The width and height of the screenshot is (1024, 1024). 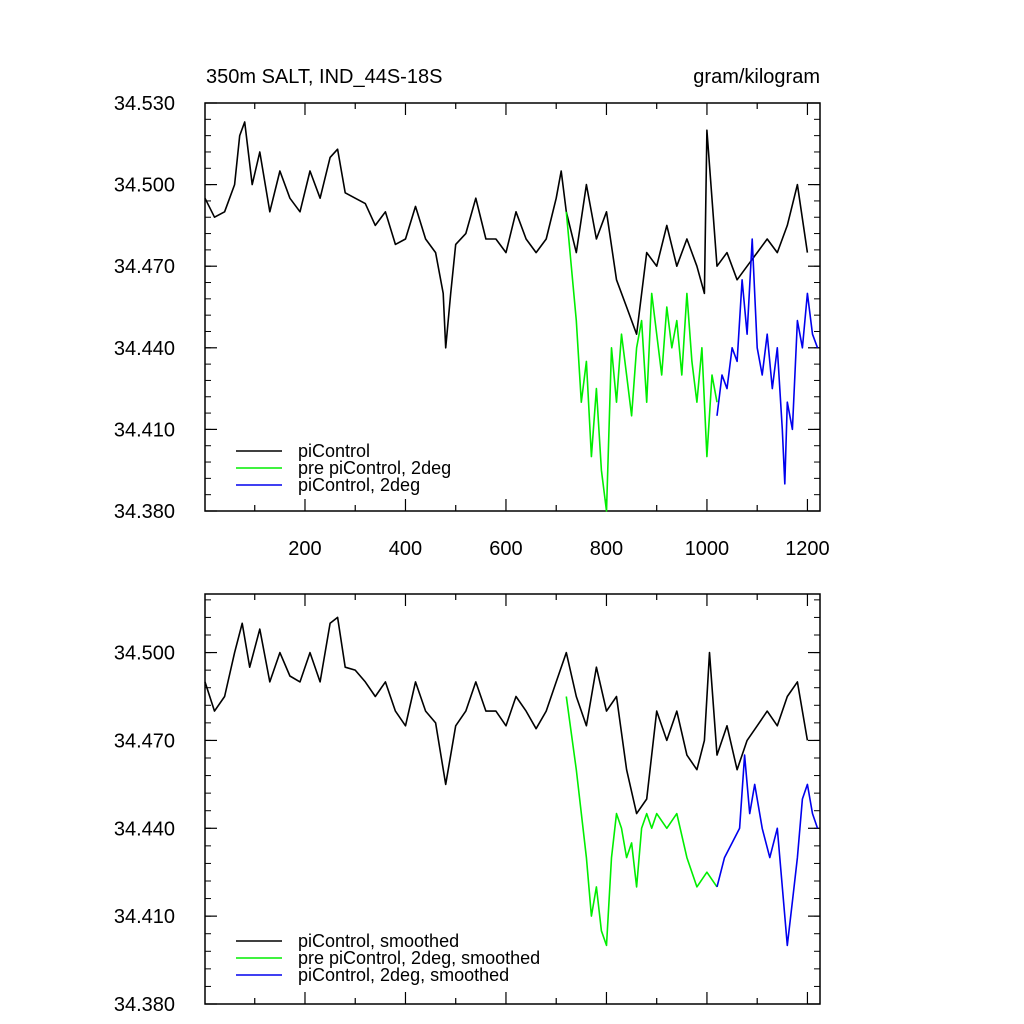 I want to click on legend-label: piControl, 2deg, so click(x=359, y=485).